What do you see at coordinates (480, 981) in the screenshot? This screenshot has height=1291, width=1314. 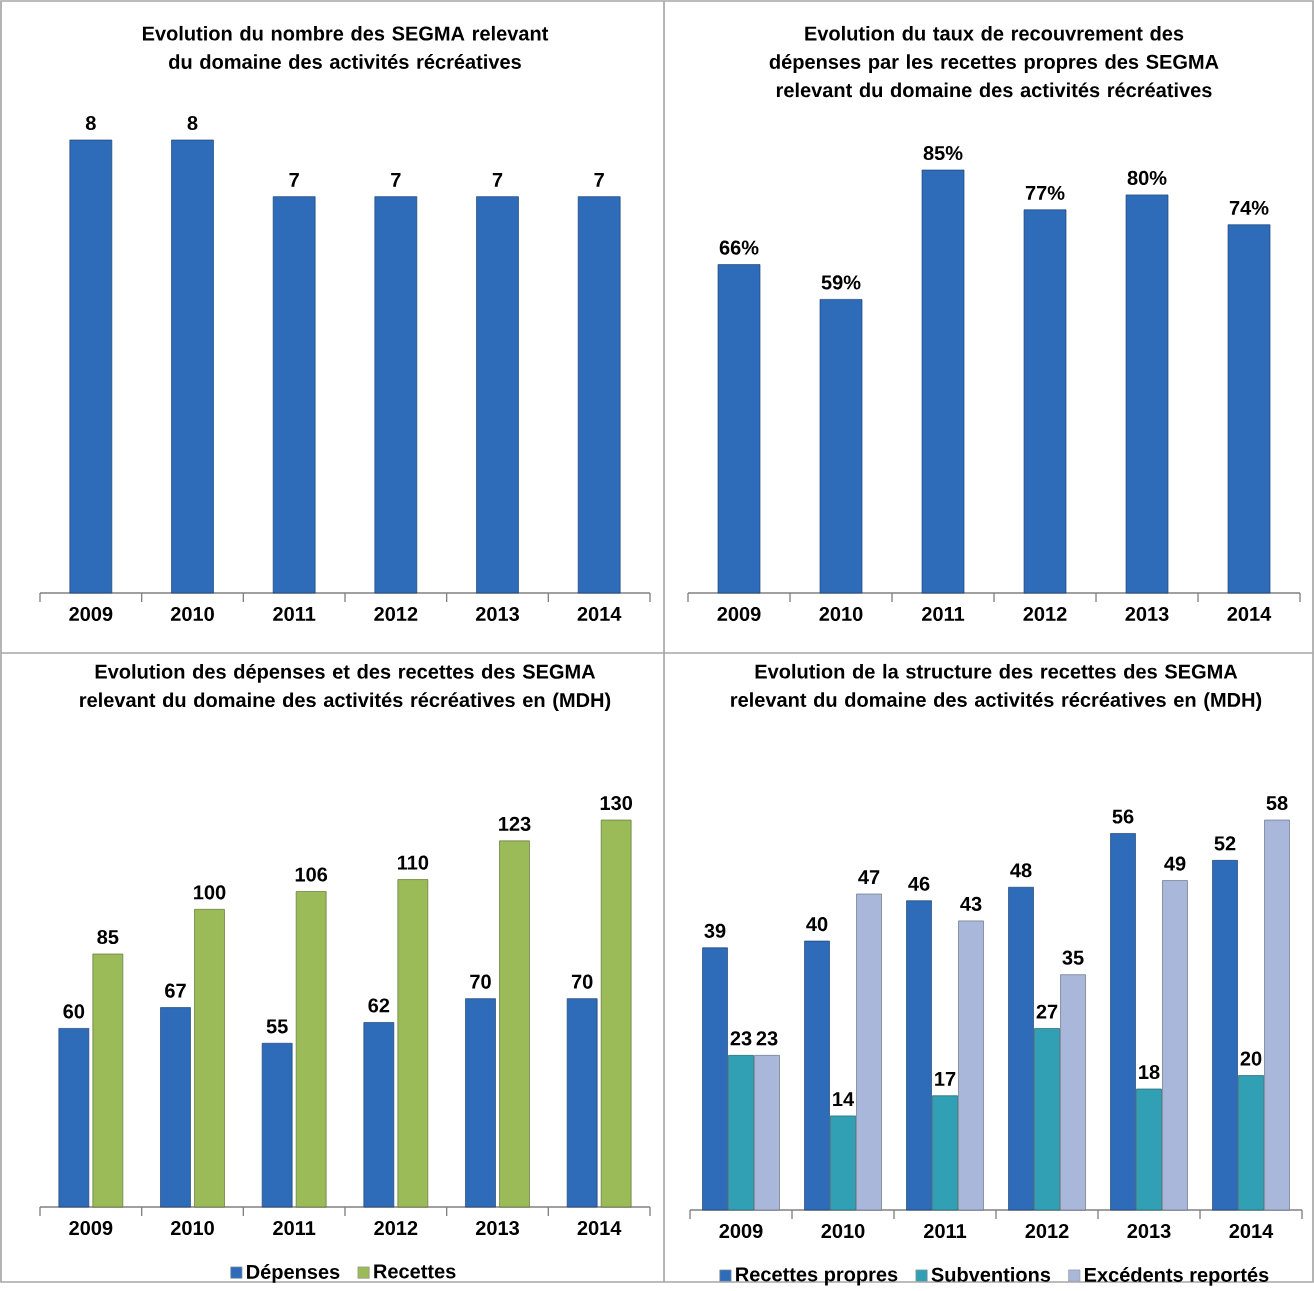 I see `data-label: 70` at bounding box center [480, 981].